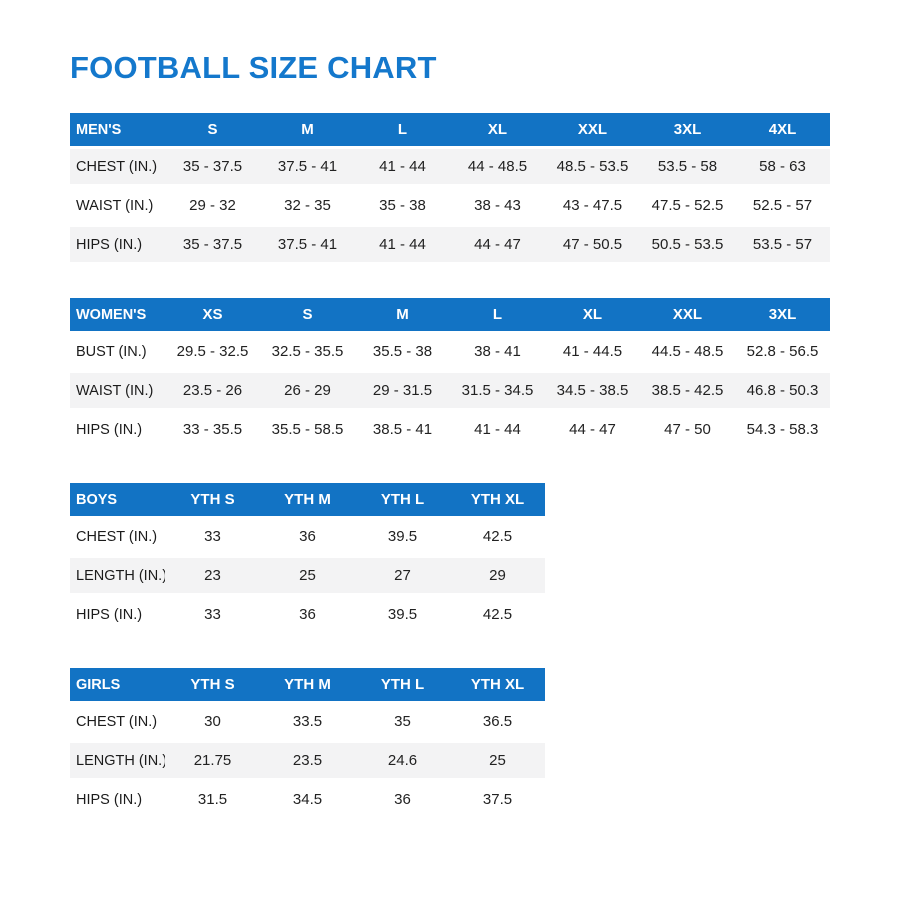 This screenshot has height=900, width=900. Describe the element at coordinates (402, 390) in the screenshot. I see `size-value-cell: 29 - 31.5` at that location.